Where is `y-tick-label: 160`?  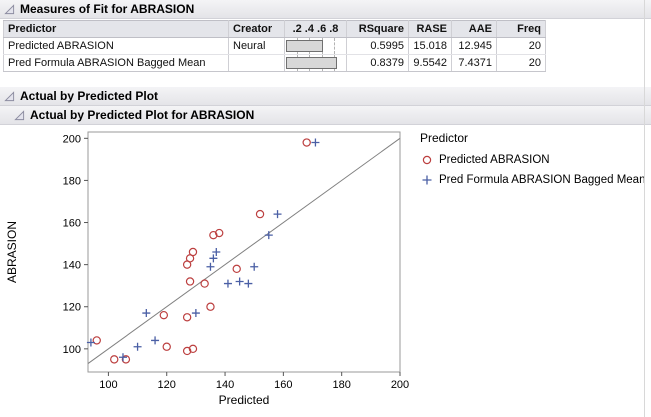
y-tick-label: 160 is located at coordinates (72, 224).